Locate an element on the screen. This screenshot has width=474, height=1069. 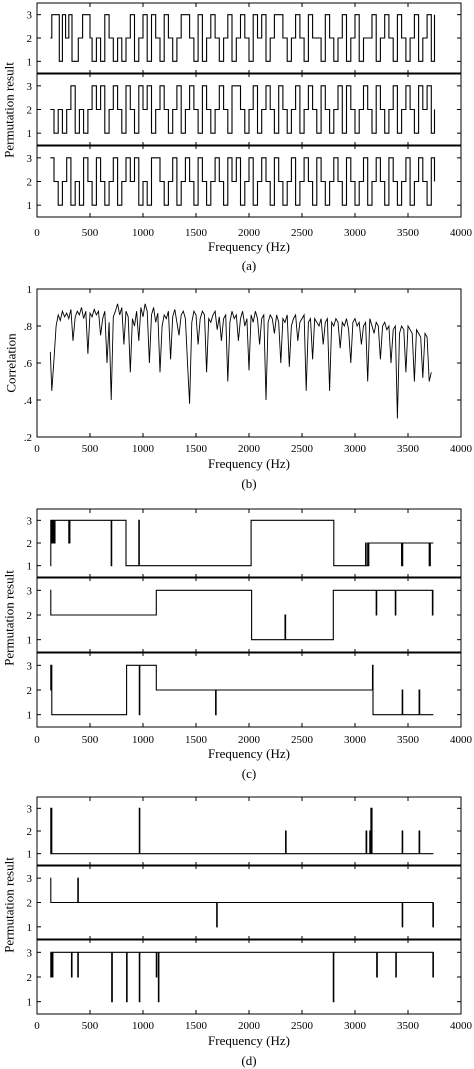
panel-a-subplot-3-y-label-2: 3 is located at coordinates (30, 159).